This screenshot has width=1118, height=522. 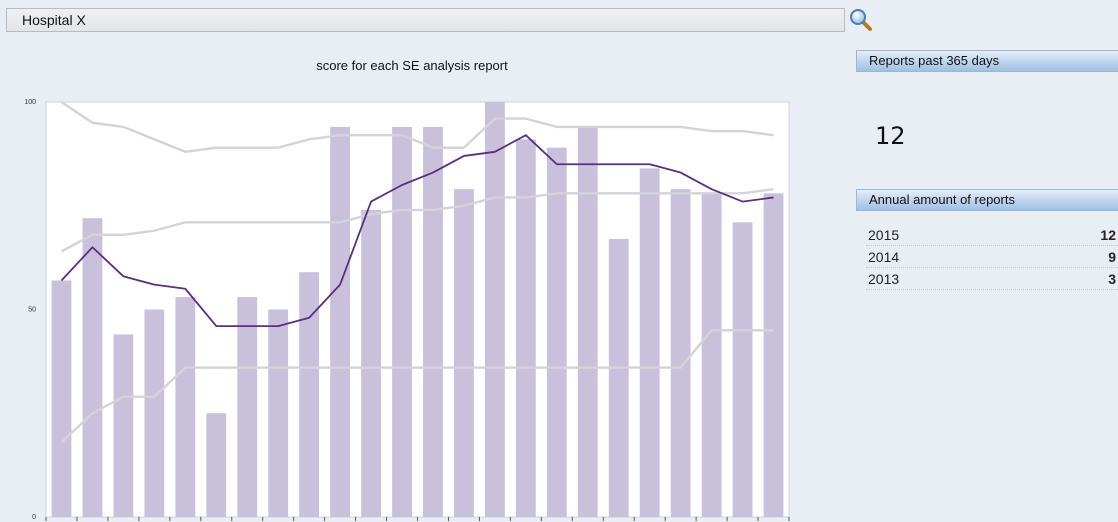 I want to click on annual-row: 2015 12, so click(x=992, y=235).